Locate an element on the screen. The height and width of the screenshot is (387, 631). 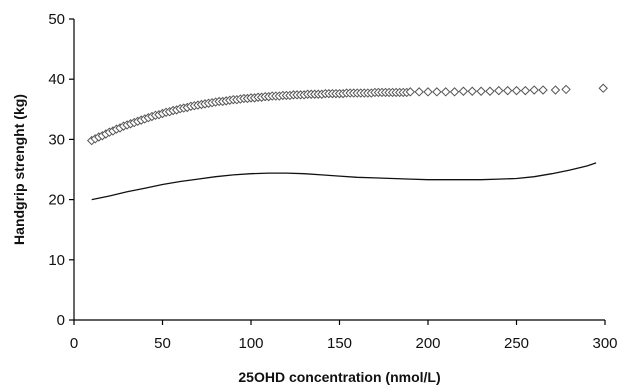
y-tick-label: 30 is located at coordinates (56, 139).